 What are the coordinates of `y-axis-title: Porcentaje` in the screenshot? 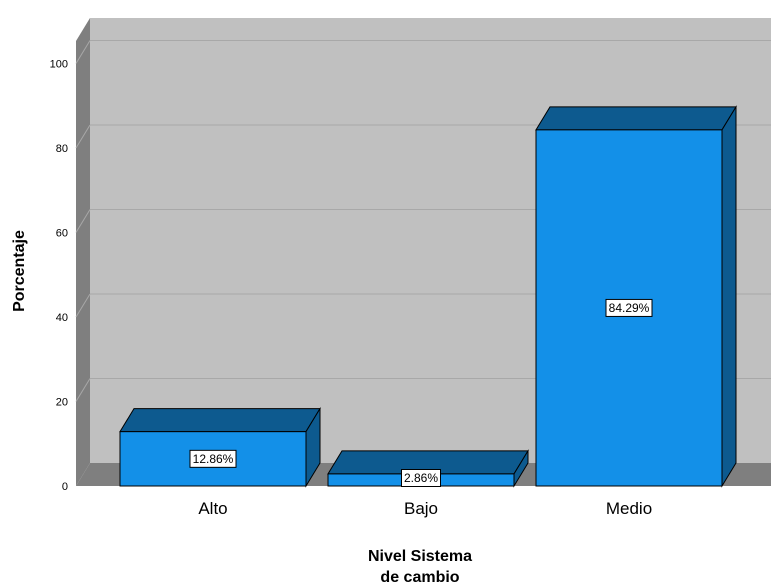 It's located at (19, 271).